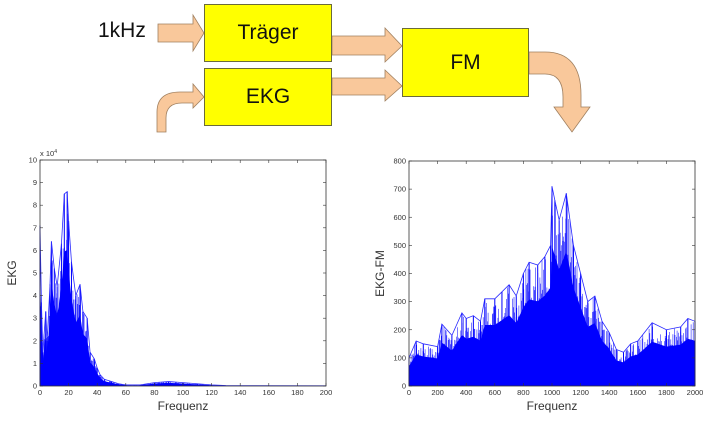 The width and height of the screenshot is (714, 423). What do you see at coordinates (180, 107) in the screenshot?
I see `ecg-input-curved-arrow` at bounding box center [180, 107].